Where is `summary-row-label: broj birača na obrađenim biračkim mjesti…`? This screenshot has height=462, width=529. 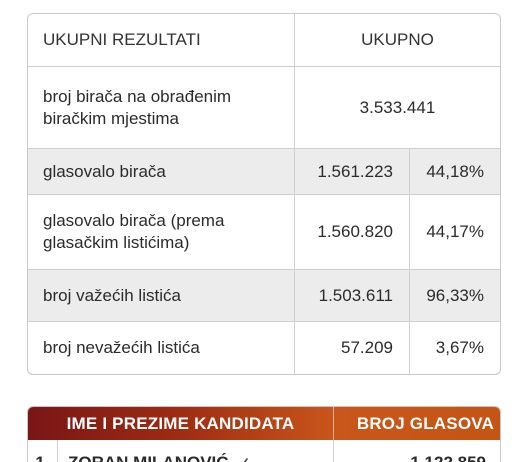 summary-row-label: broj birača na obrađenim biračkim mjesti… is located at coordinates (161, 107).